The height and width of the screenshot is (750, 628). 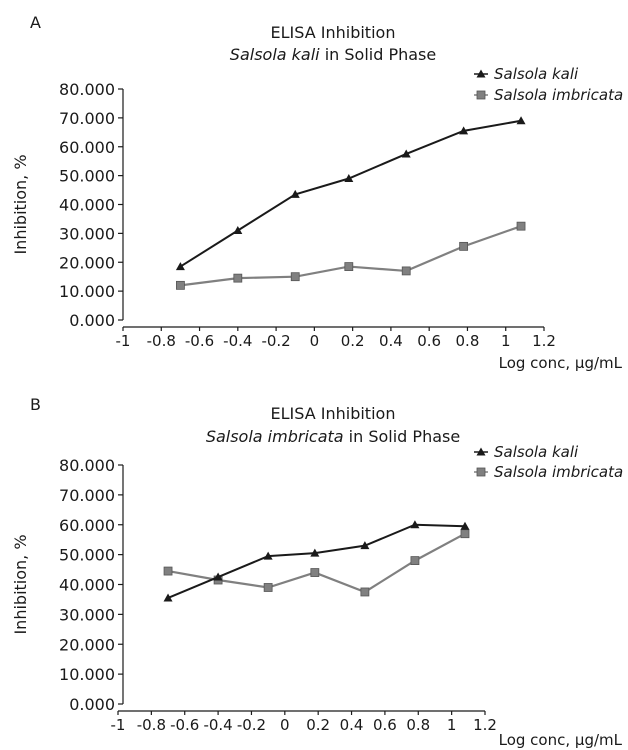 I want to click on chart-subtitle-species: Salsola imbricata, so click(x=275, y=436).